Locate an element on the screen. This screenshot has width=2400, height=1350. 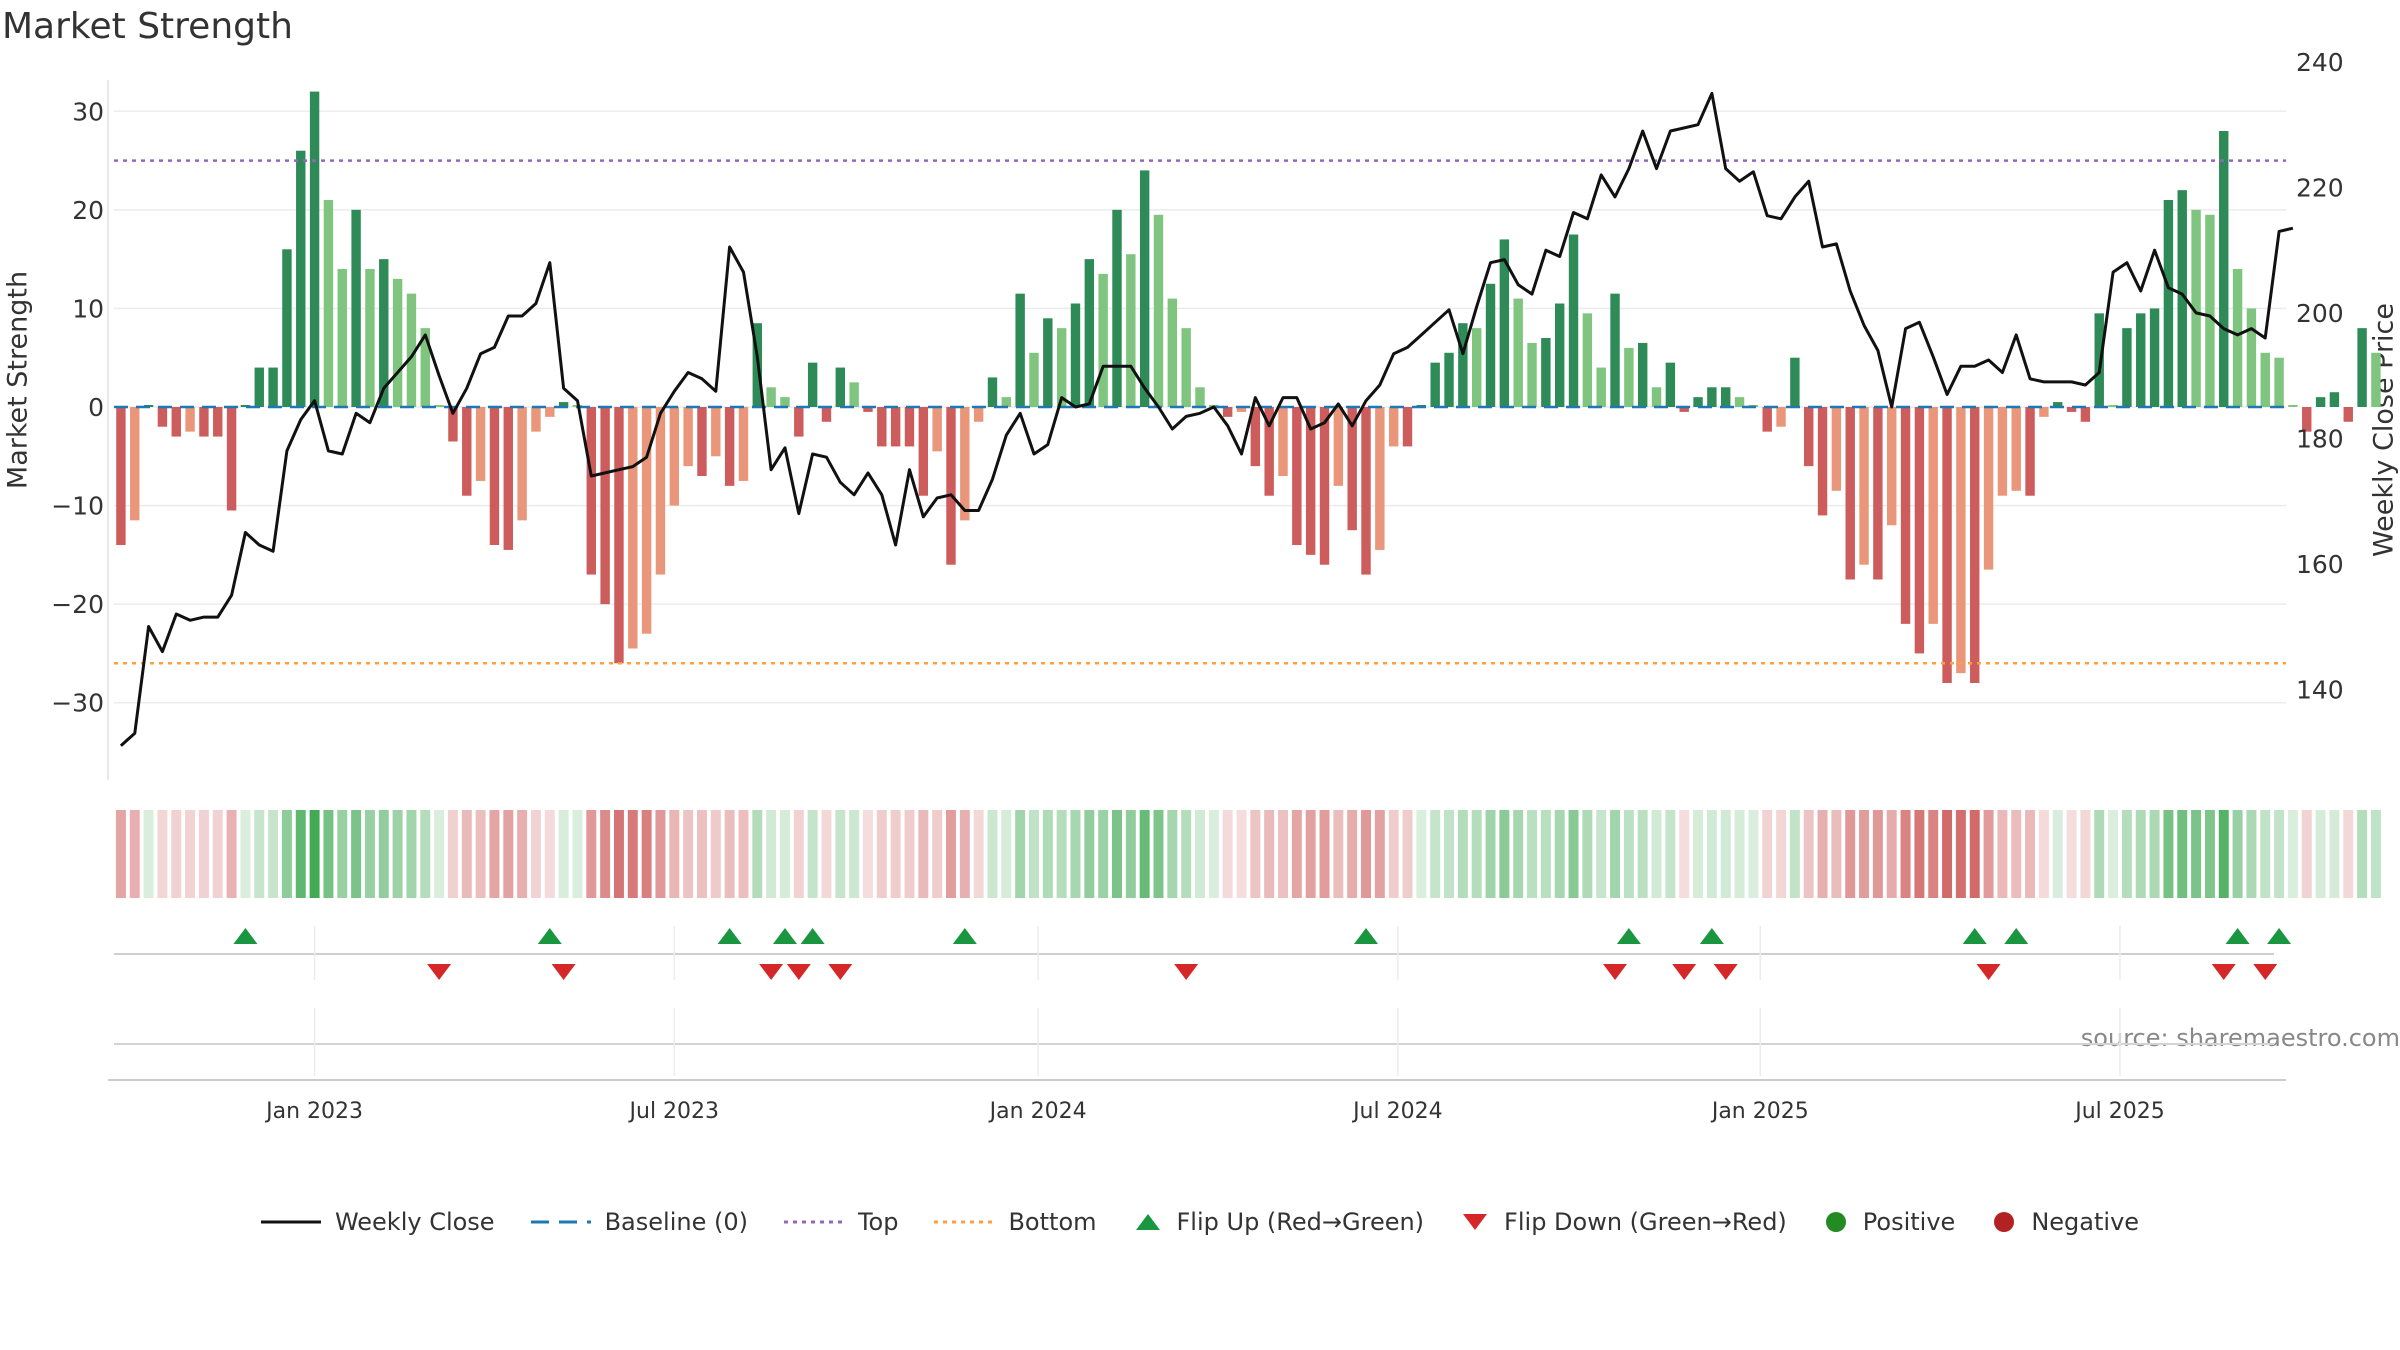
y-tick-label-left: 30 is located at coordinates (88, 111).